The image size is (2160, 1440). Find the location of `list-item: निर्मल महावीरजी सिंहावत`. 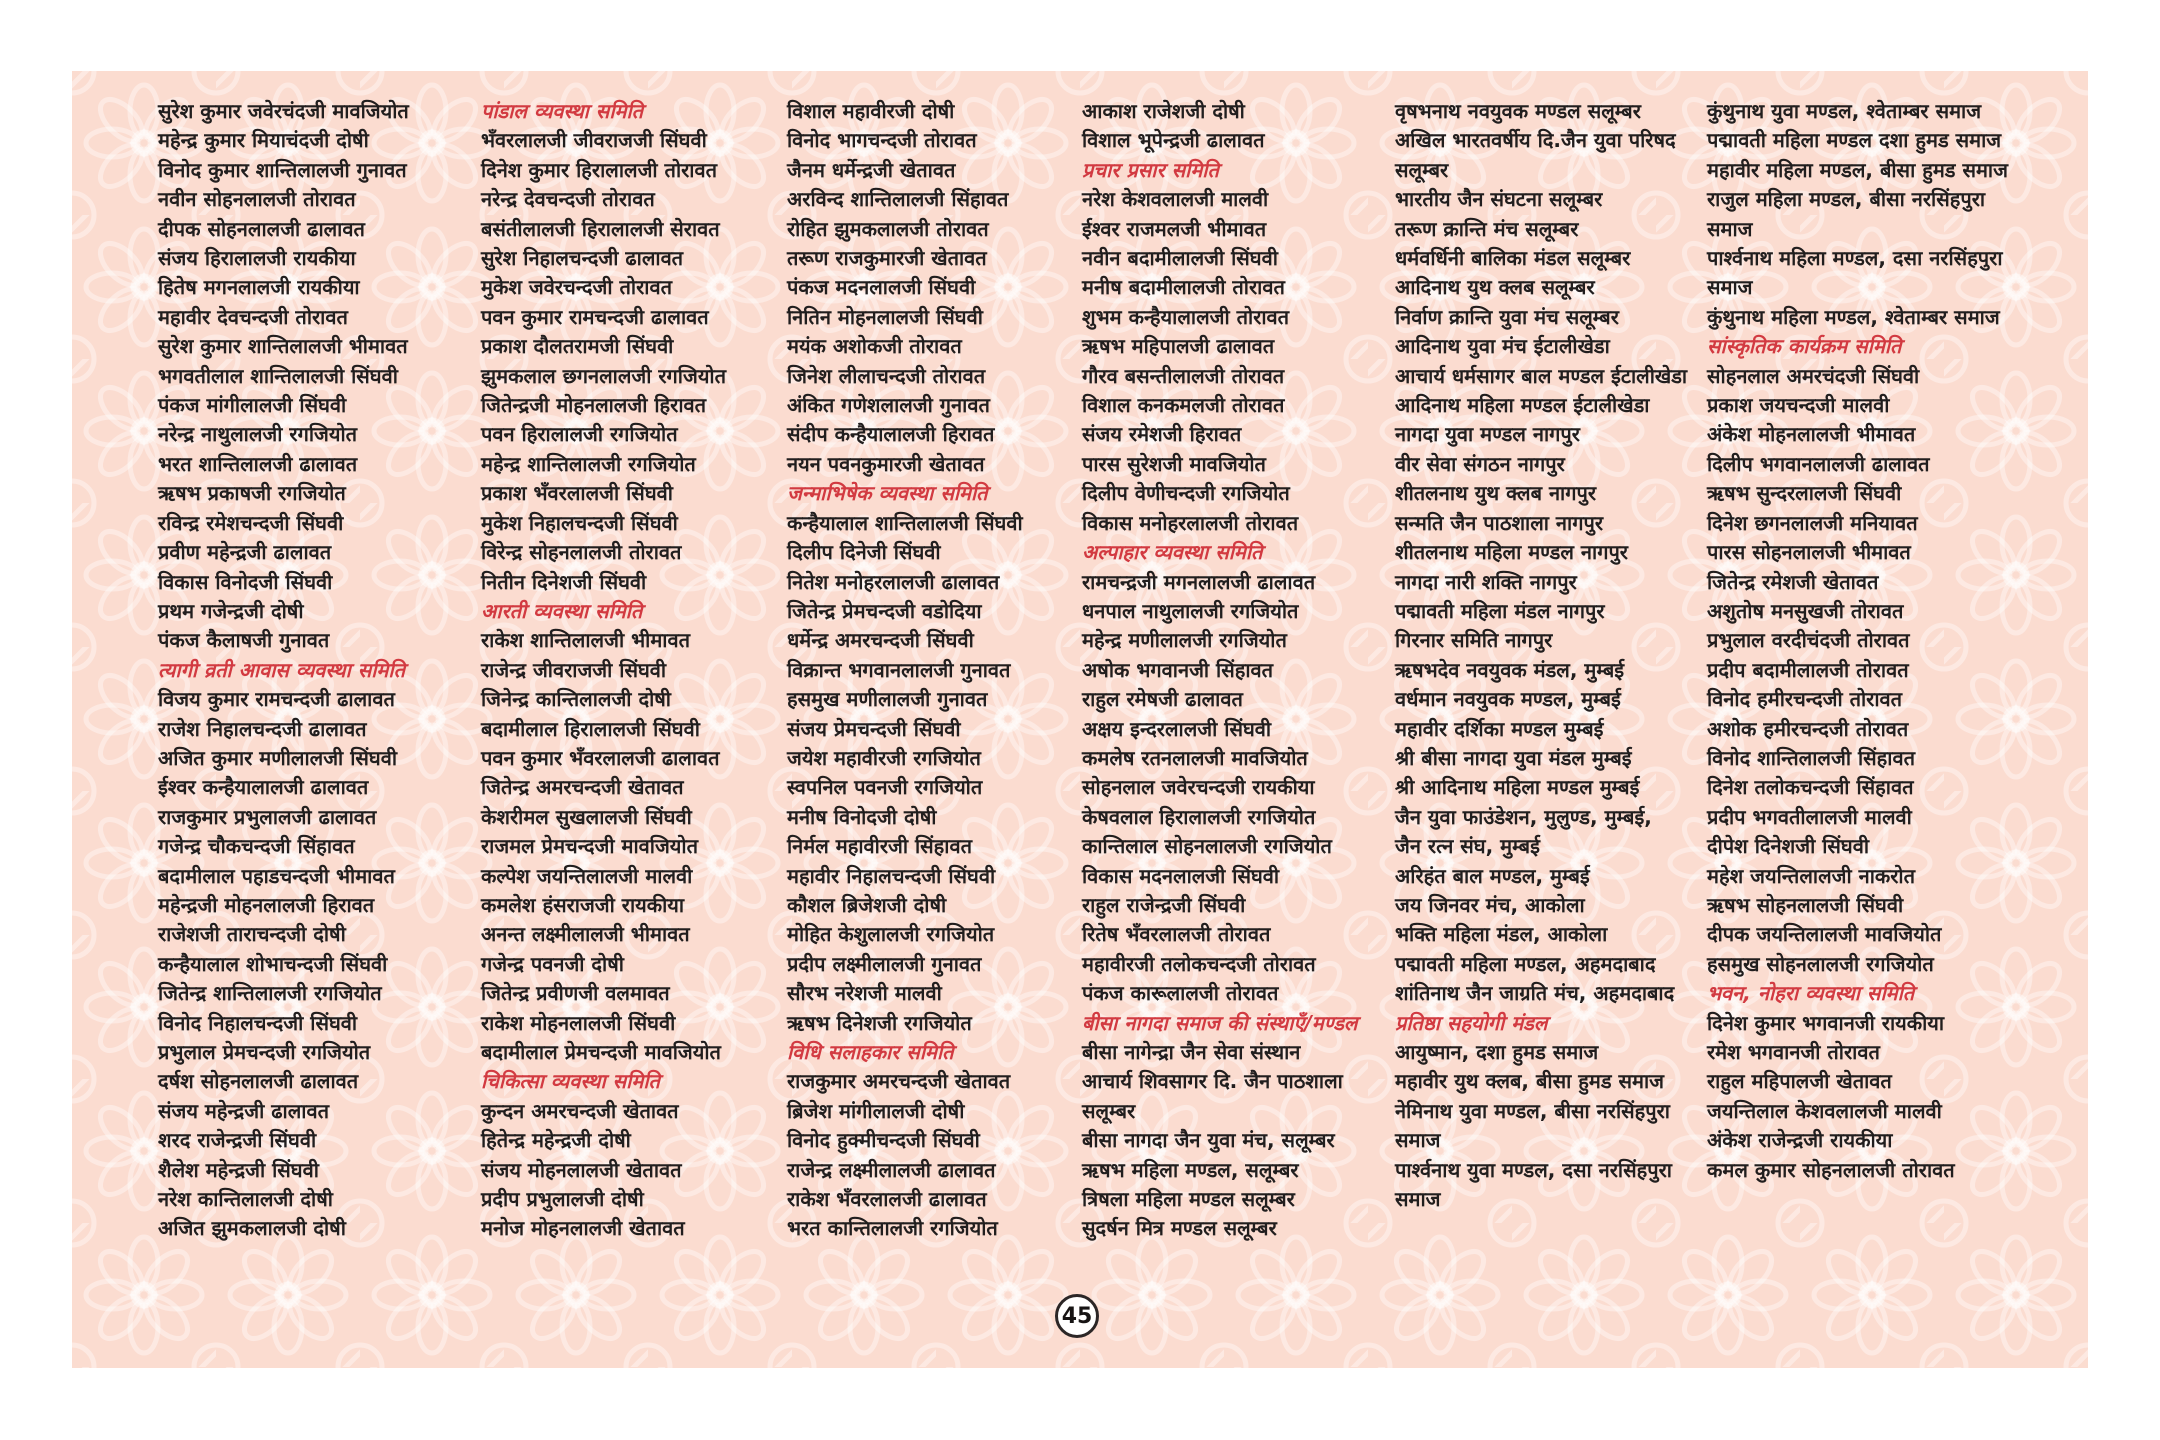

list-item: निर्मल महावीरजी सिंहावत is located at coordinates (880, 846).